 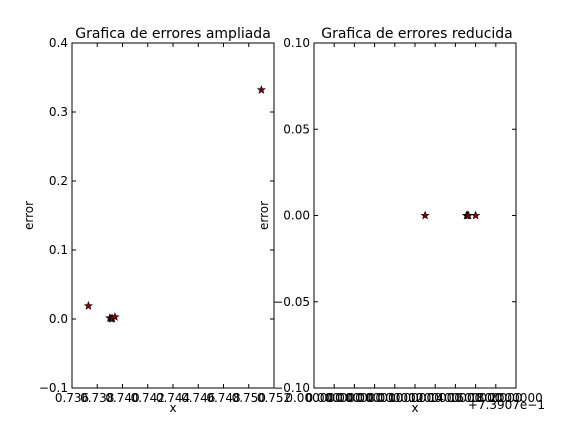 I want to click on y-tick-label: −0.10, so click(x=291, y=388).